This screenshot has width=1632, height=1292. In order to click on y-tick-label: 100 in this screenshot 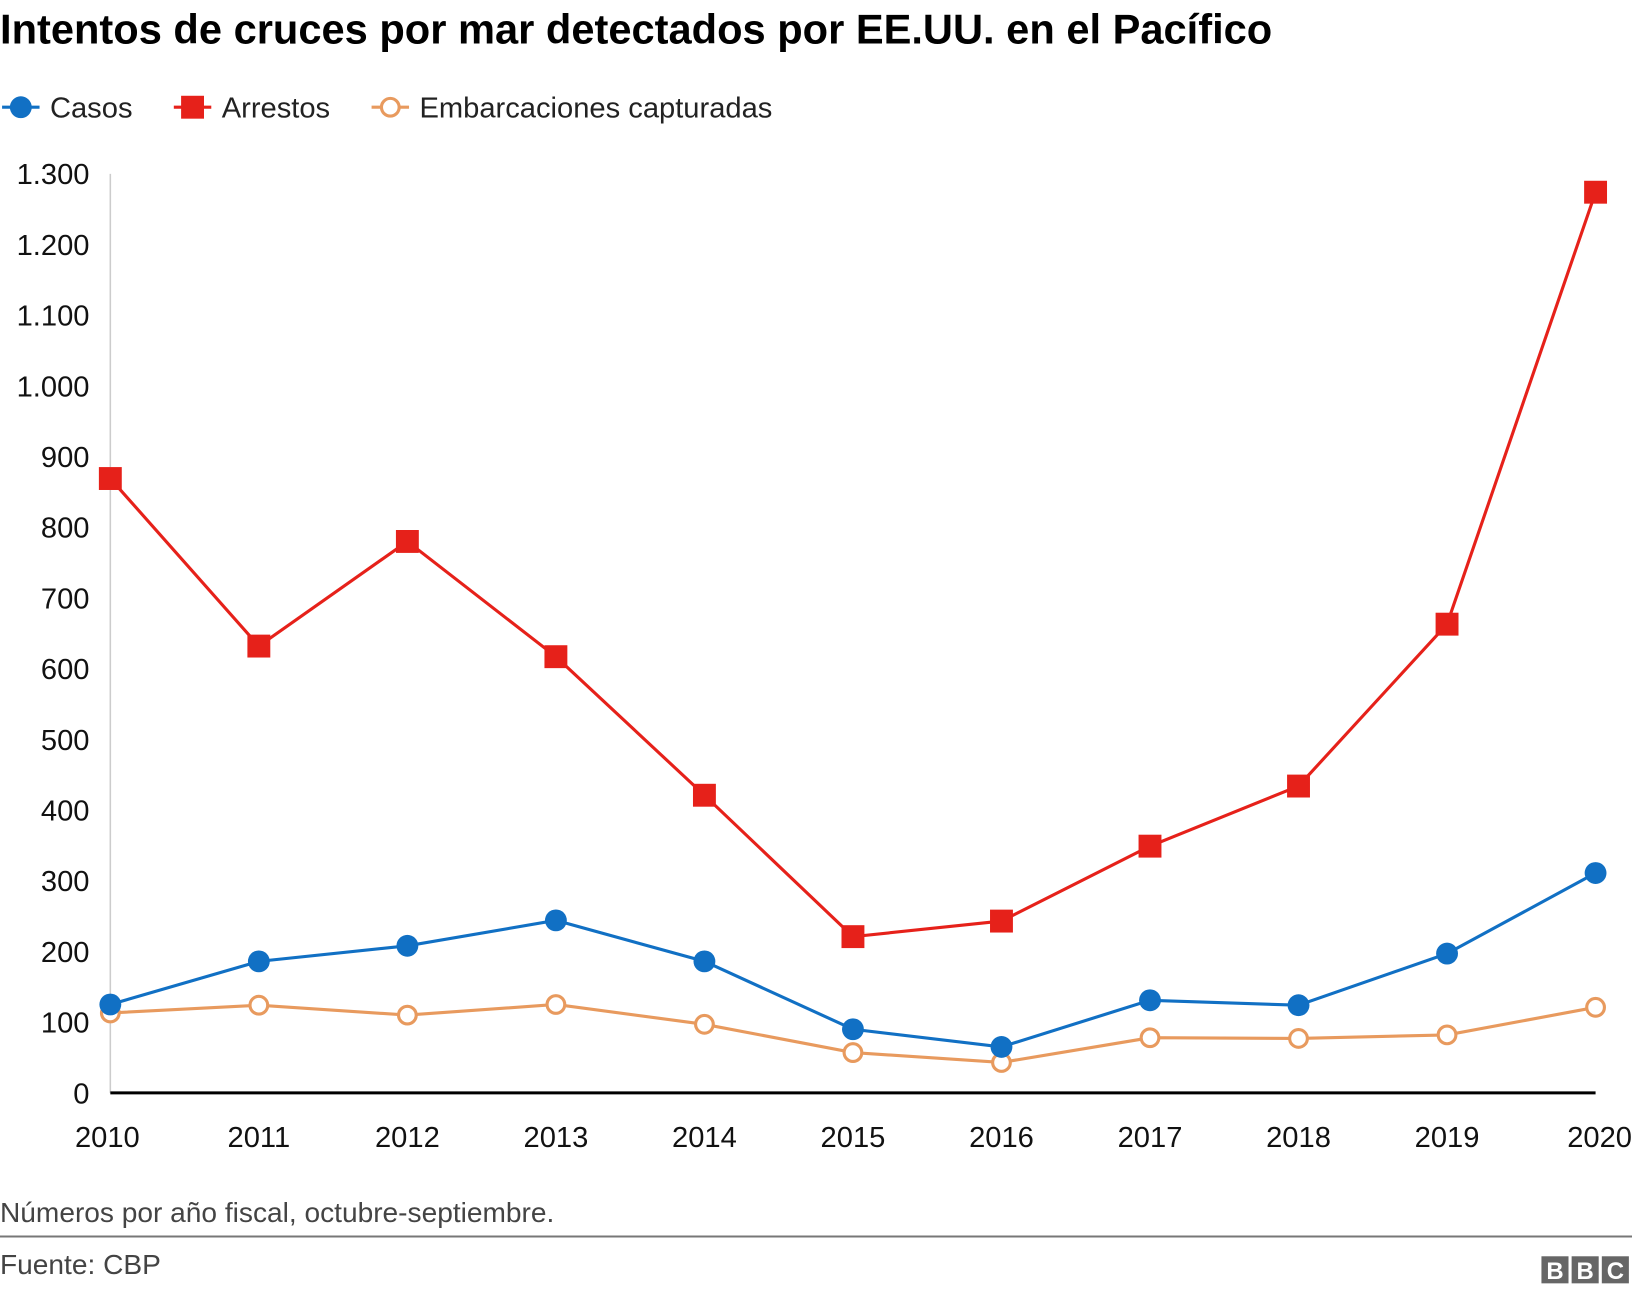, I will do `click(65, 1024)`.